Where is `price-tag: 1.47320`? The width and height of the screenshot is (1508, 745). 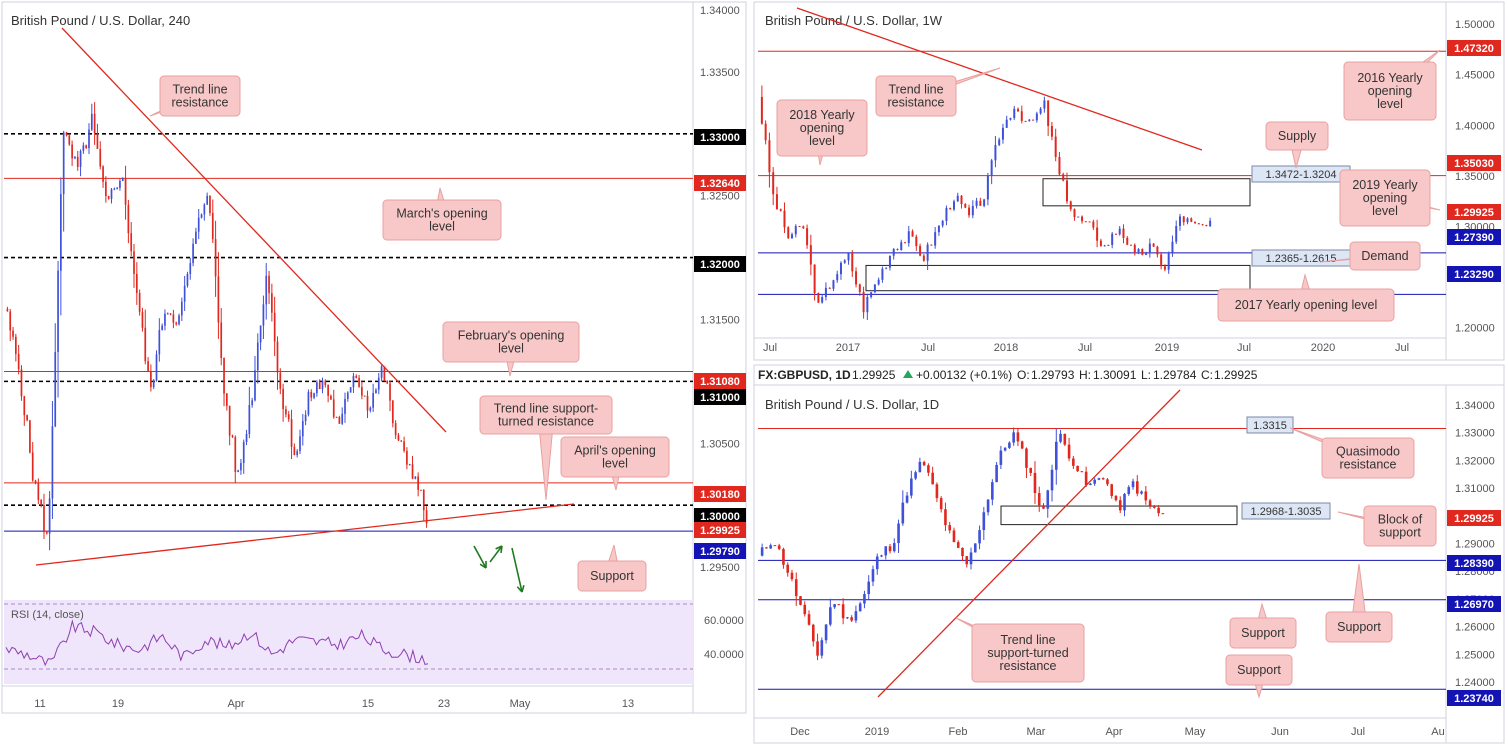 price-tag: 1.47320 is located at coordinates (1474, 48).